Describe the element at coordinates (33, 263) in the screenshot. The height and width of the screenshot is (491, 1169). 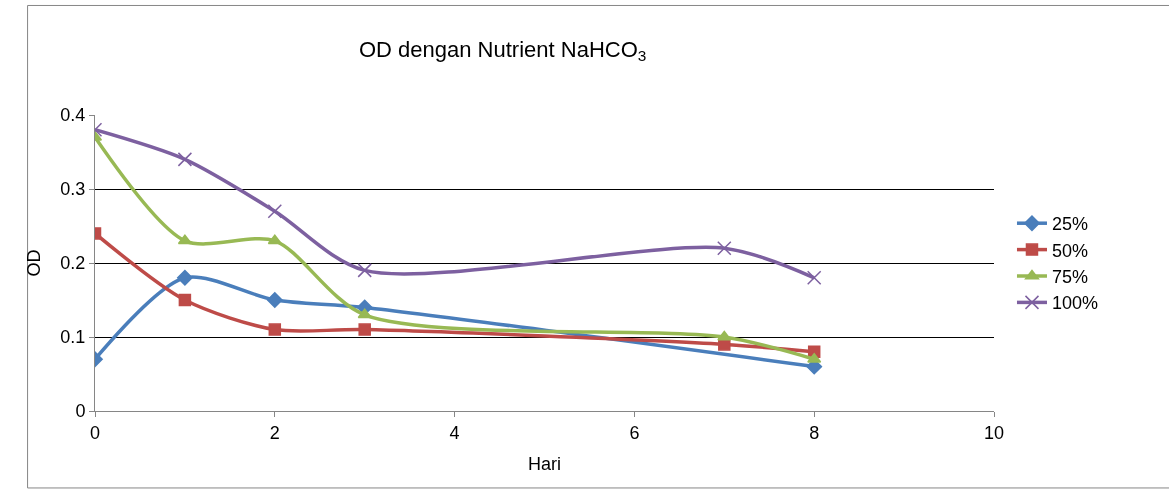
I see `y-axis-title: OD` at that location.